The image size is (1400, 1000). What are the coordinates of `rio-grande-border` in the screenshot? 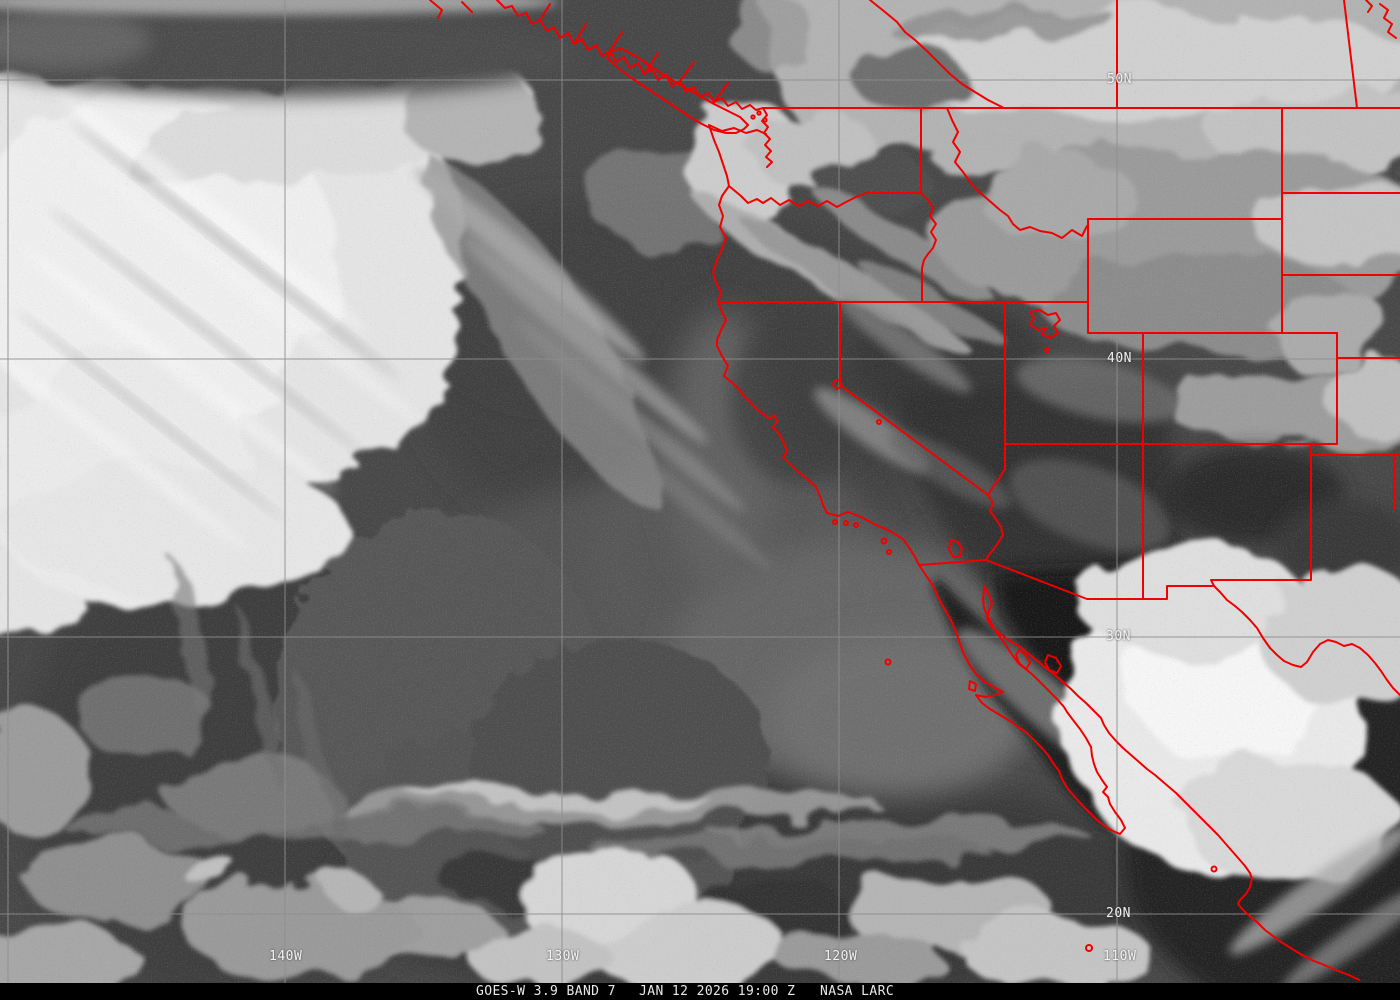 It's located at (1306, 640).